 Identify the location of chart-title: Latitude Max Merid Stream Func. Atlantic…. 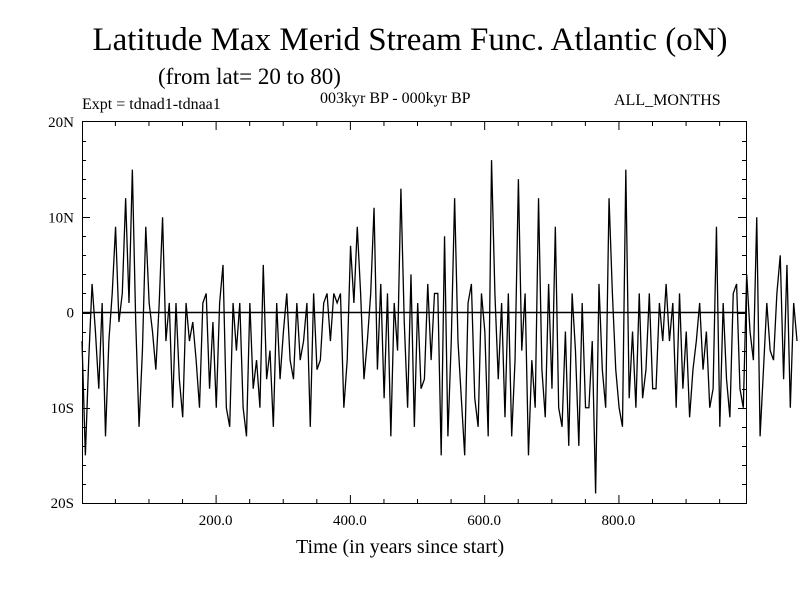
(410, 40).